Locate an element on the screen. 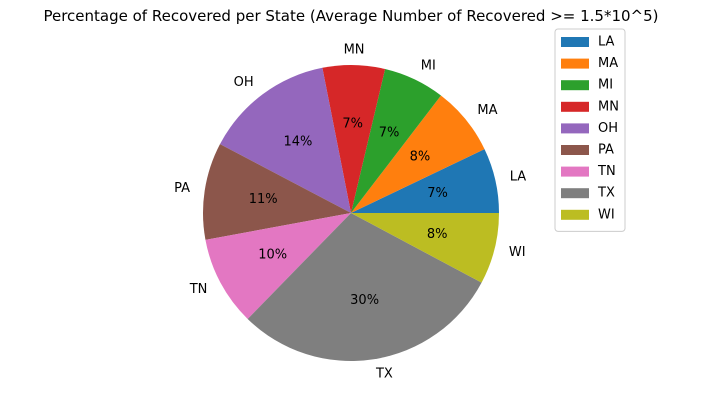 The image size is (702, 409). percent-label-wi: 8% is located at coordinates (437, 234).